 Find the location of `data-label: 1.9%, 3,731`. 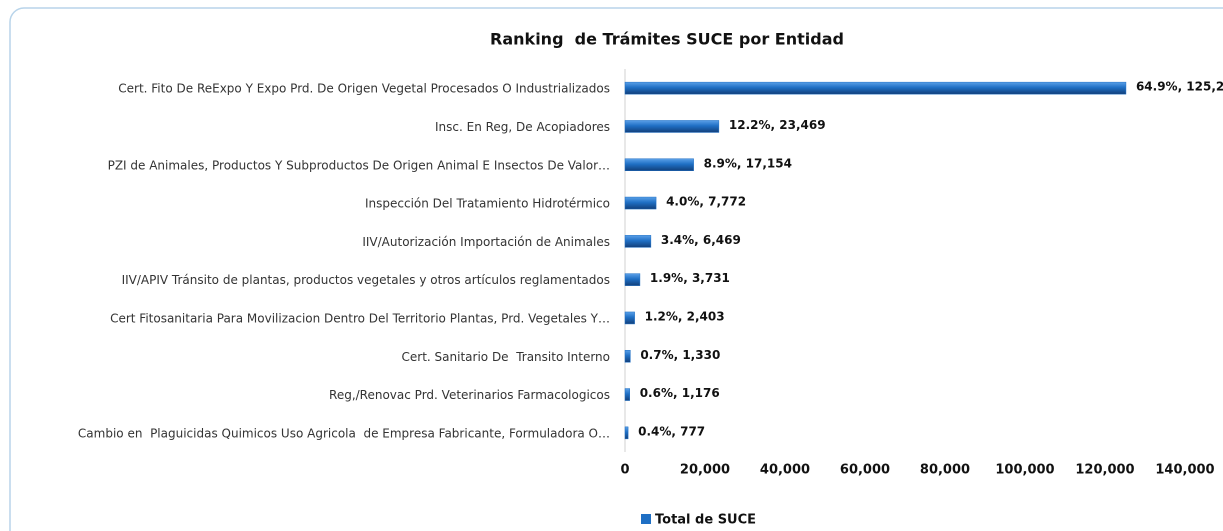

data-label: 1.9%, 3,731 is located at coordinates (690, 278).